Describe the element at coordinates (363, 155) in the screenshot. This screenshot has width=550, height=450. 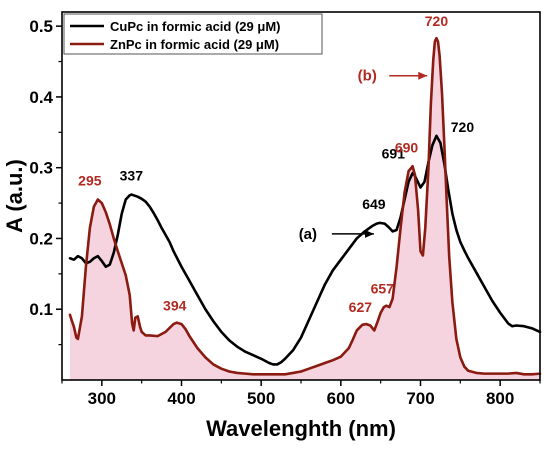
I see `annotations-layer: (a) (b)` at that location.